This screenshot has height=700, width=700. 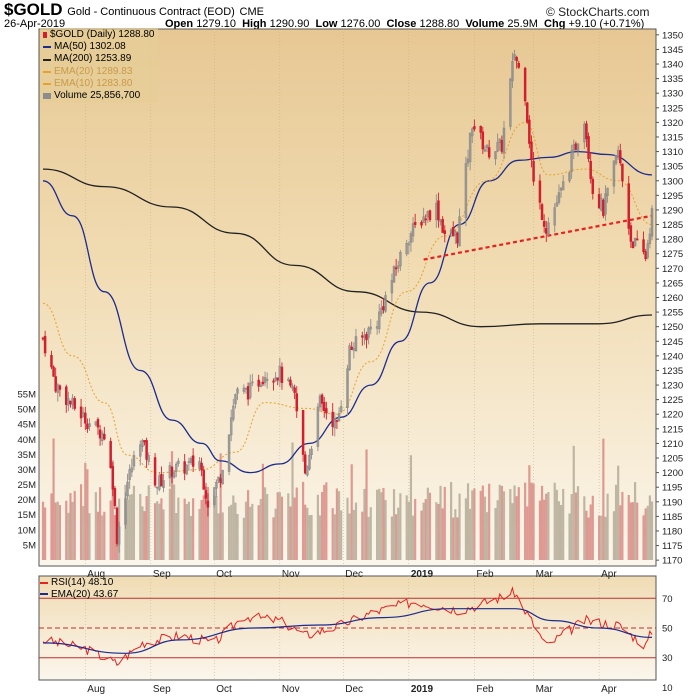 I want to click on stockcharts-brand: © StockCharts.com, so click(x=598, y=12).